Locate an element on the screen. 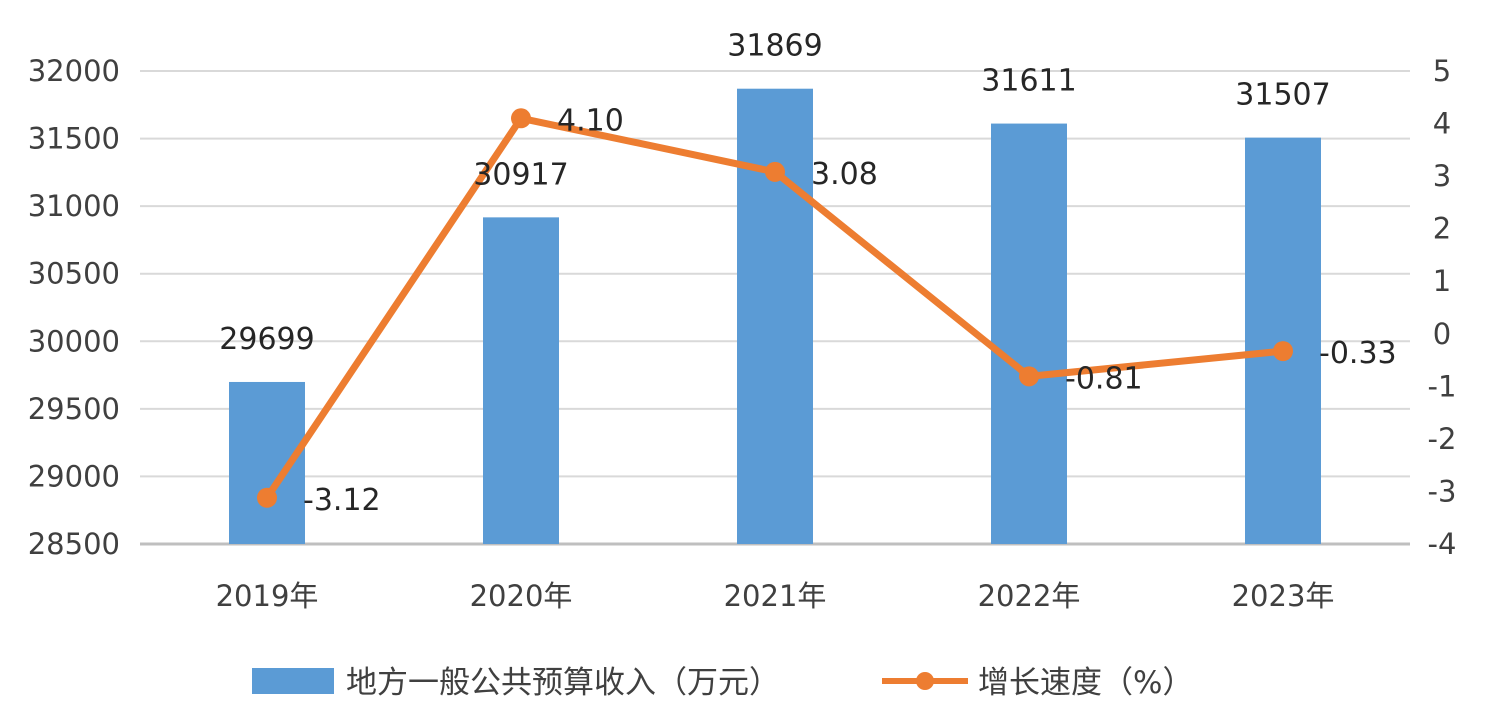 The image size is (1490, 727). x-tick-label: 2021年 is located at coordinates (775, 596).